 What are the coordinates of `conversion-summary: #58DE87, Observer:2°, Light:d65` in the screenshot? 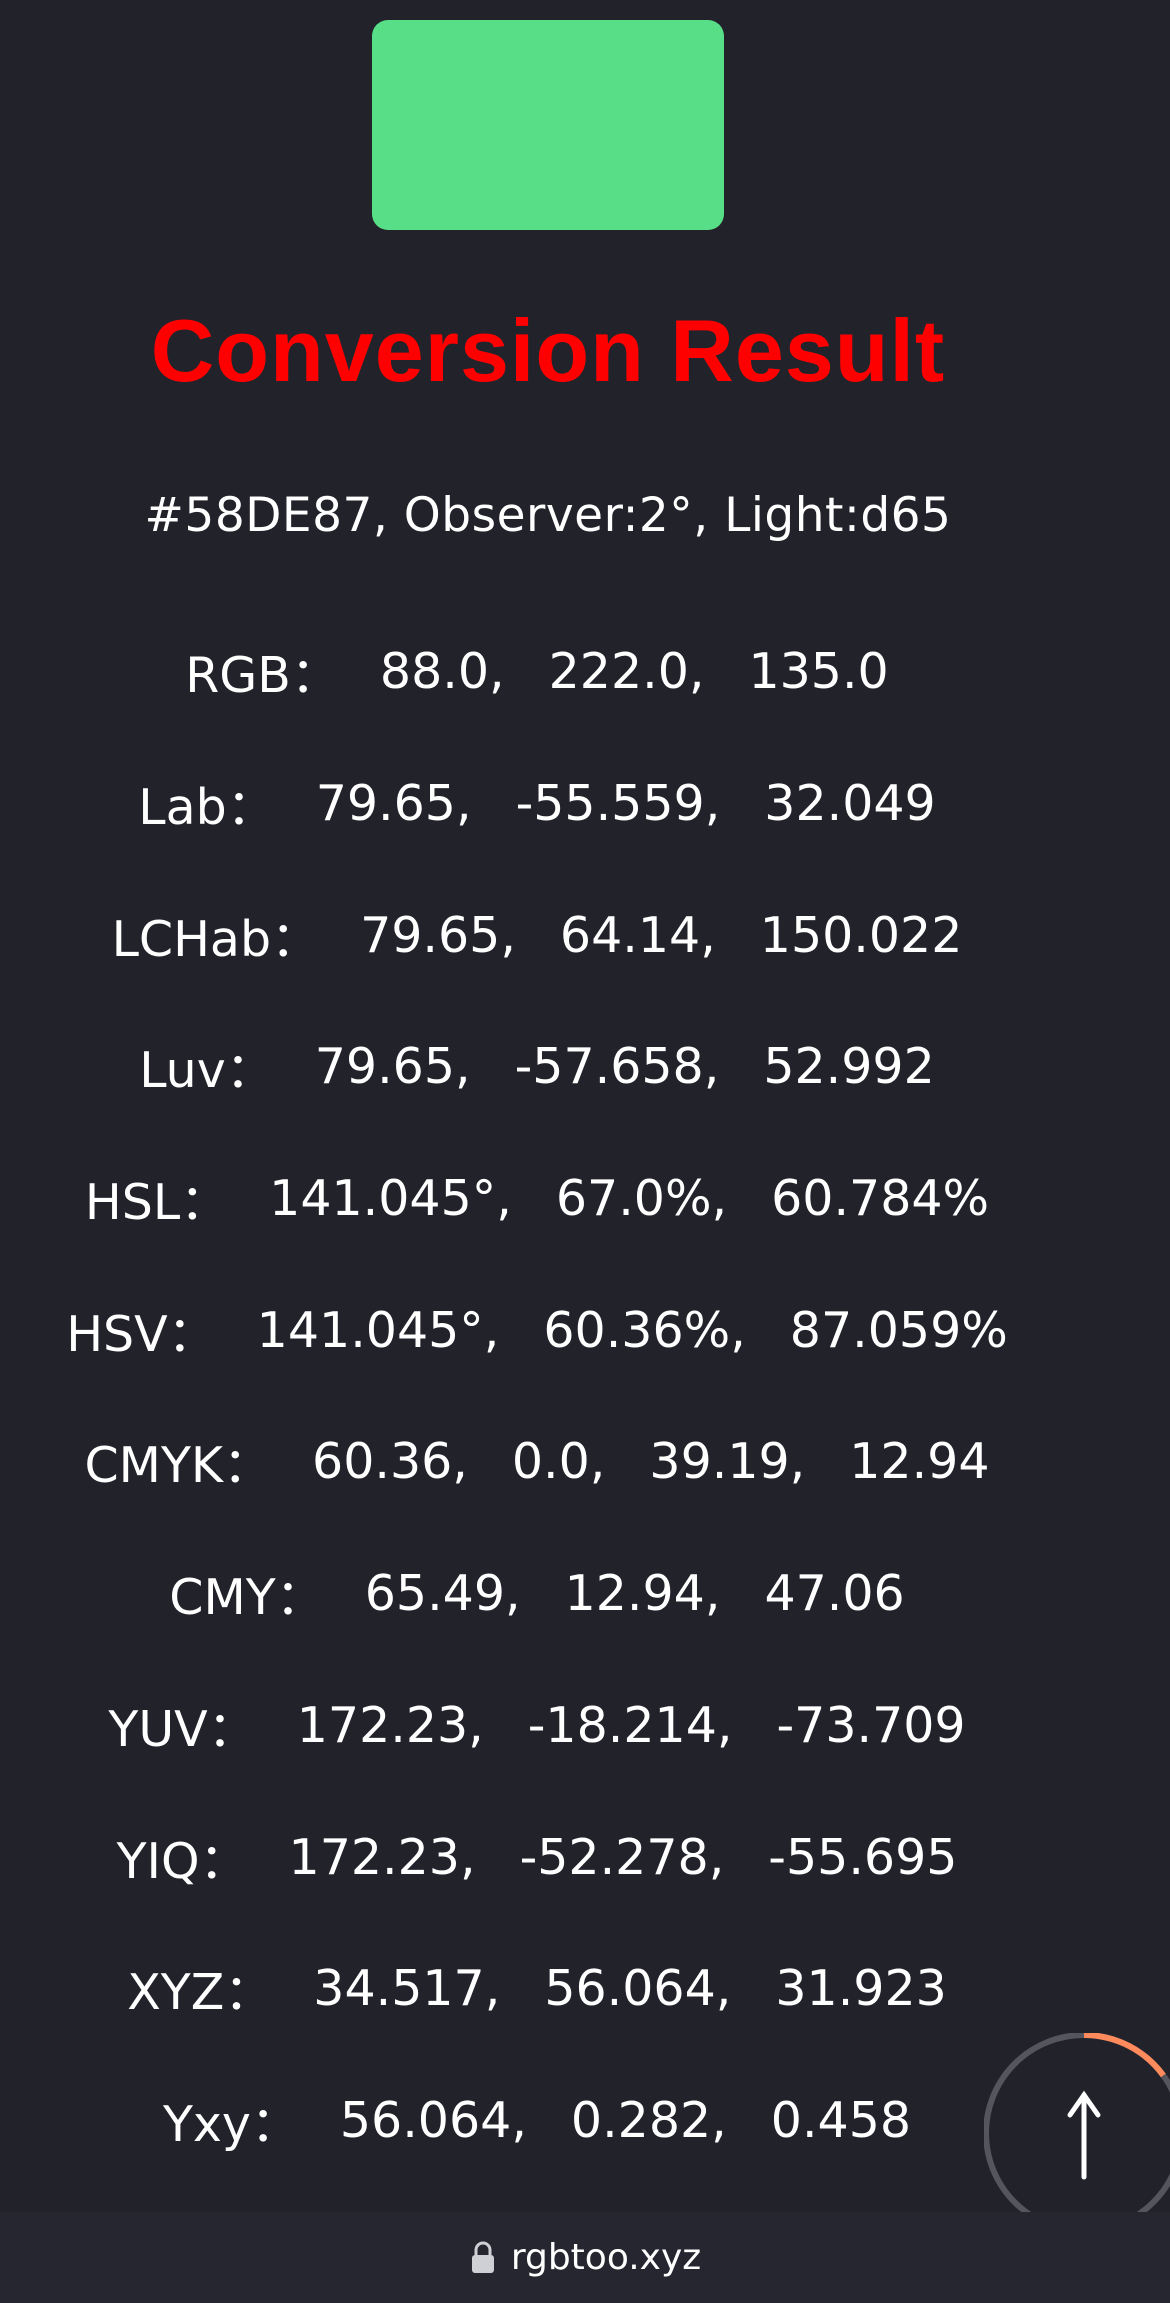 It's located at (548, 515).